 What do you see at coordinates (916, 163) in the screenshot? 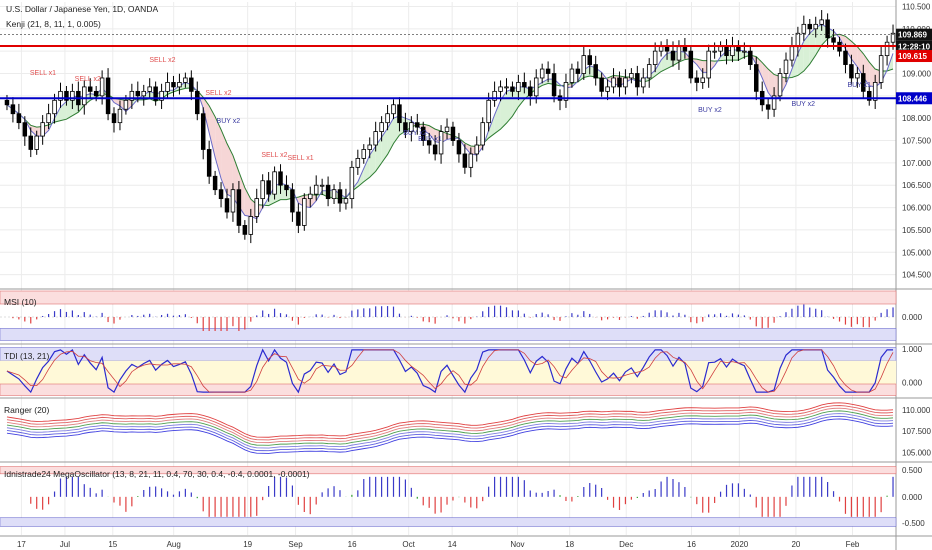
I see `y-tick-label: 107.000` at bounding box center [916, 163].